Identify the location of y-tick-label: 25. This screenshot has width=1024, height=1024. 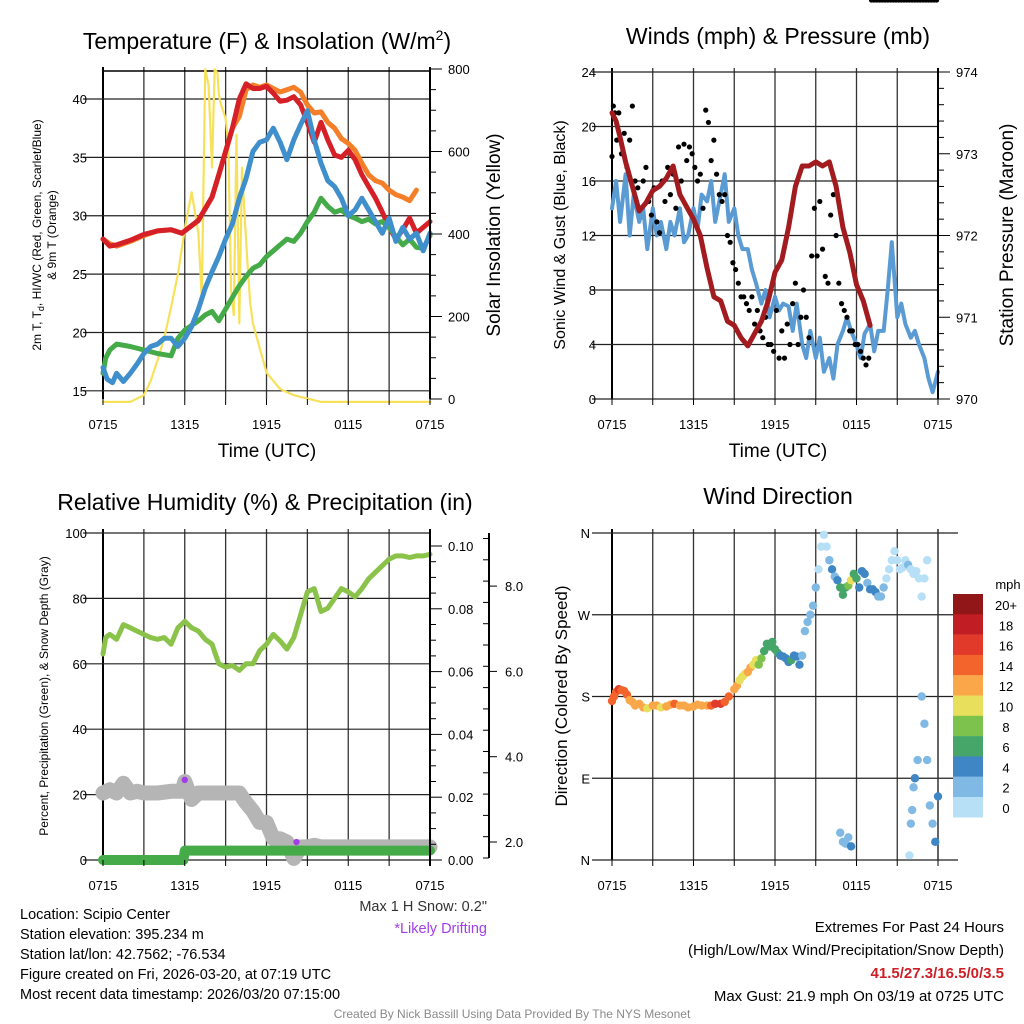
(80, 274).